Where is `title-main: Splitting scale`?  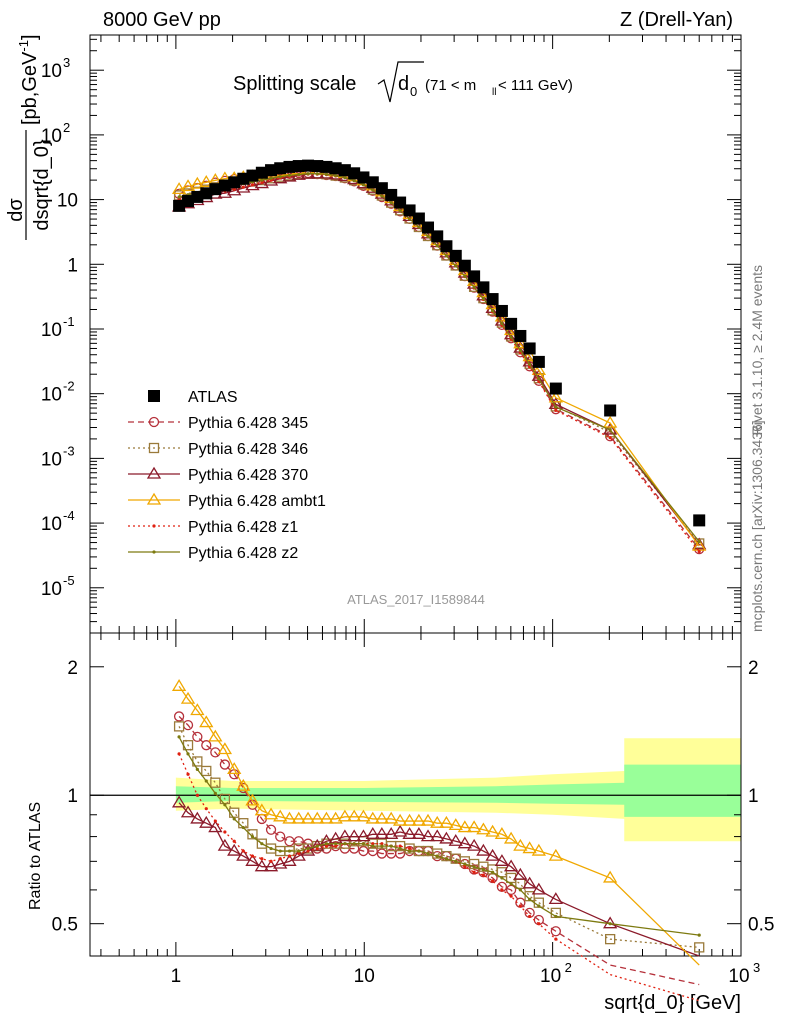 title-main: Splitting scale is located at coordinates (294, 84).